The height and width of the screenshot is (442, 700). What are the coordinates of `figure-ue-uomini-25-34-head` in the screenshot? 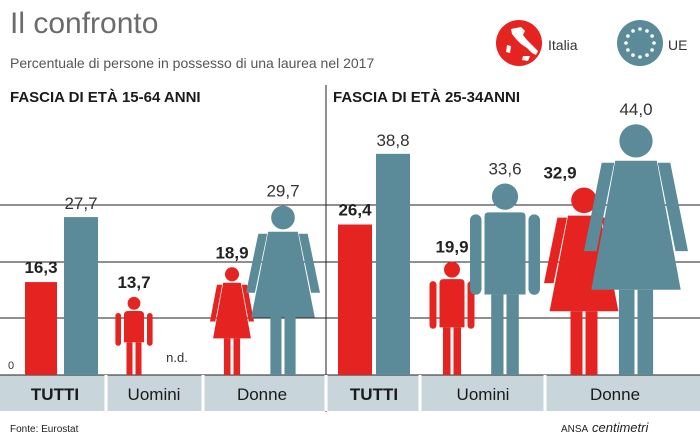 It's located at (505, 196).